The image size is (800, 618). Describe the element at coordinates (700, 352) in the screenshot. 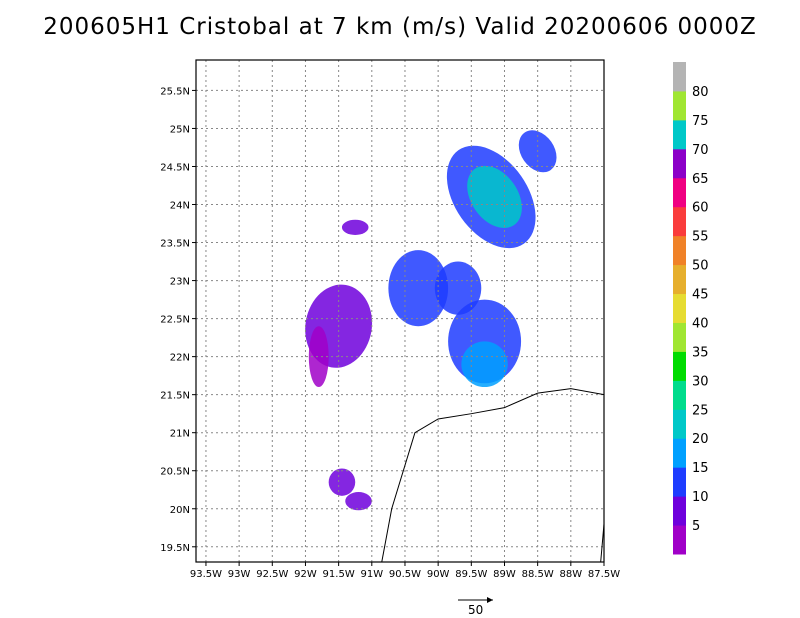

I see `colorbar-label: 35` at that location.